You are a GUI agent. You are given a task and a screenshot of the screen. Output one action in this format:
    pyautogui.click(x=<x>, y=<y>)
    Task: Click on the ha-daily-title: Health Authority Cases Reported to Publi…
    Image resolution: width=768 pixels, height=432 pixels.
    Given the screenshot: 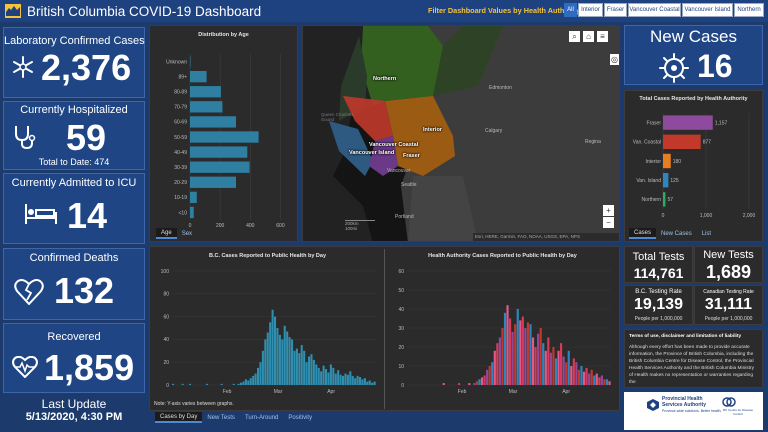 What is the action you would take?
    pyautogui.click(x=502, y=256)
    